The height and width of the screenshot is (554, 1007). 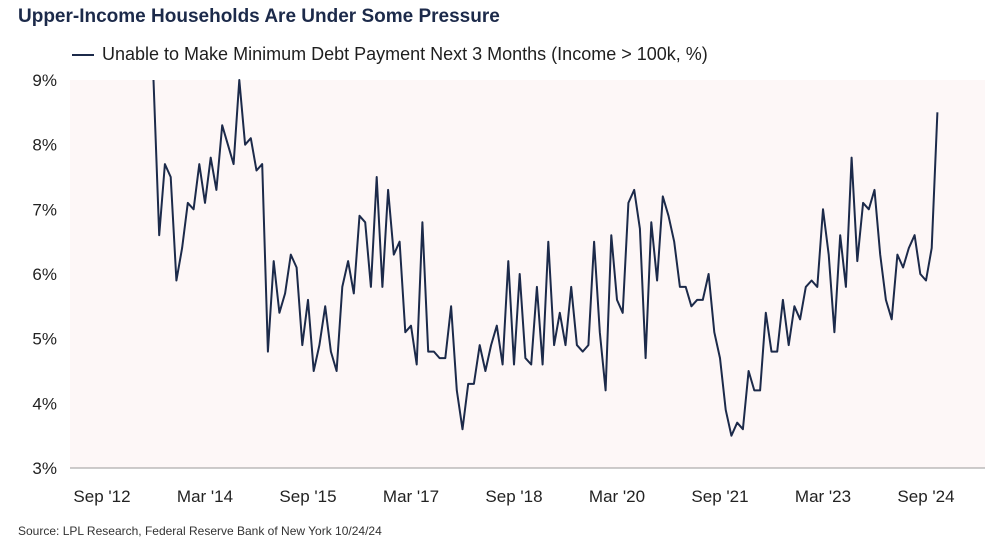 I want to click on y-tick-label: 4%, so click(x=44, y=403).